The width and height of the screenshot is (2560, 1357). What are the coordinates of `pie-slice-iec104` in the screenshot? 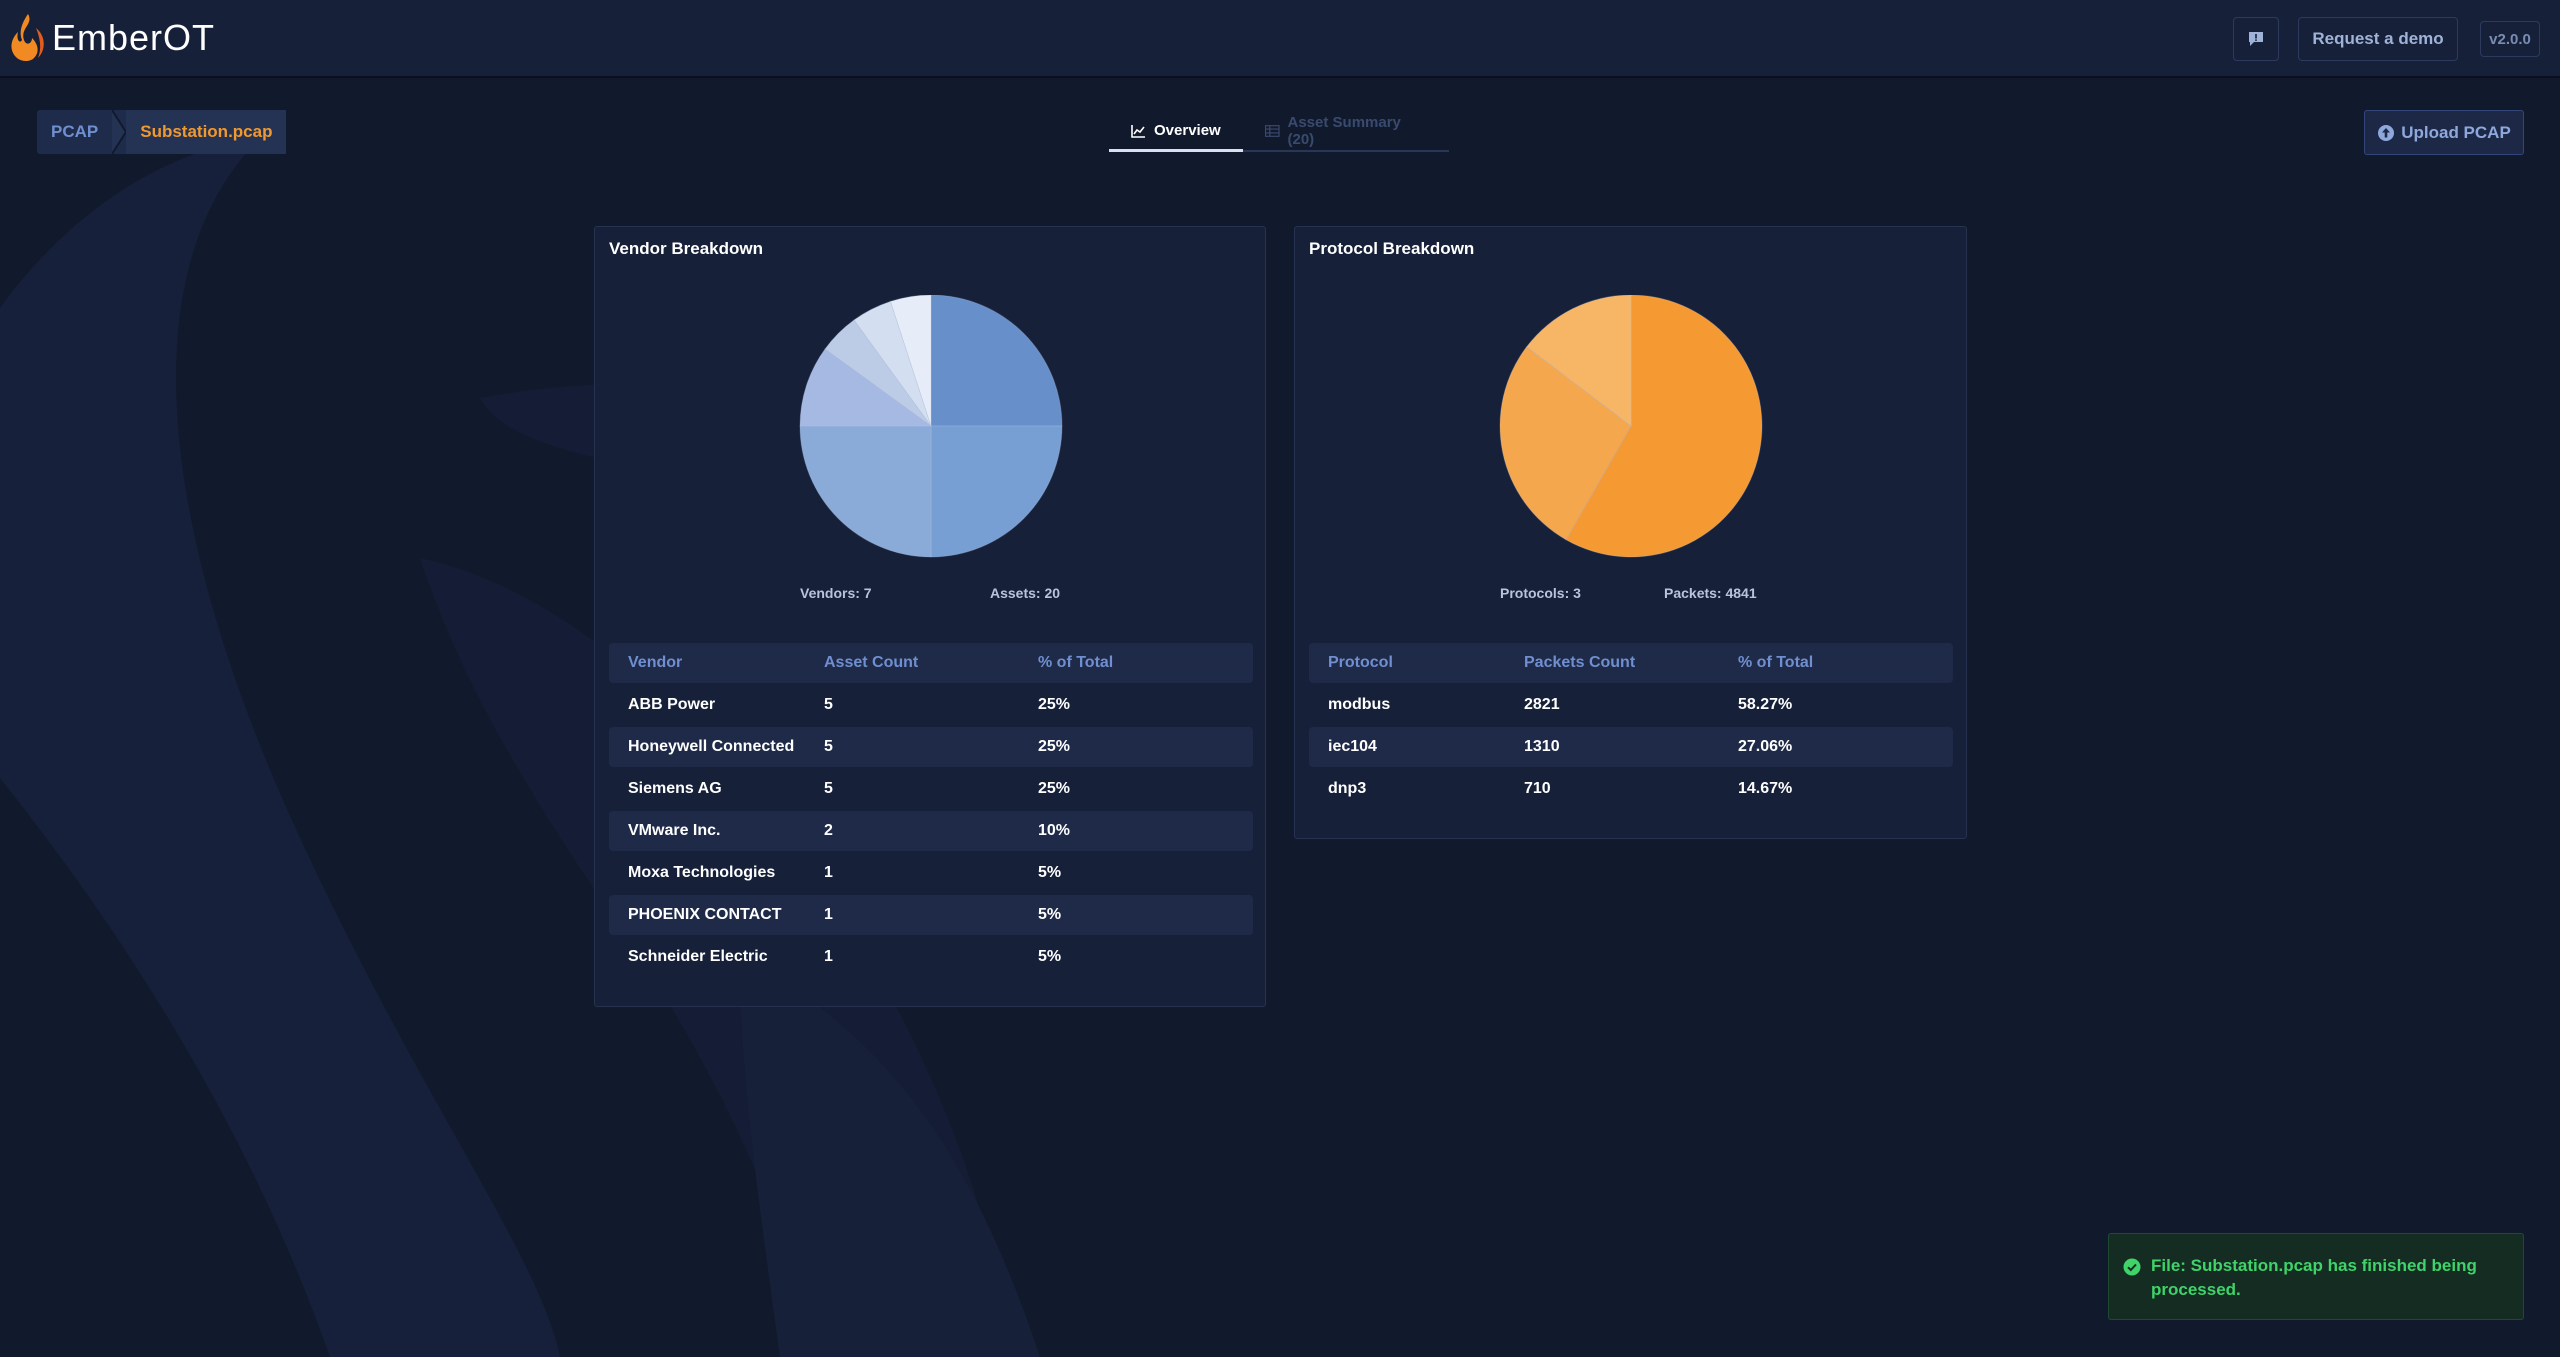 It's located at (1565, 443).